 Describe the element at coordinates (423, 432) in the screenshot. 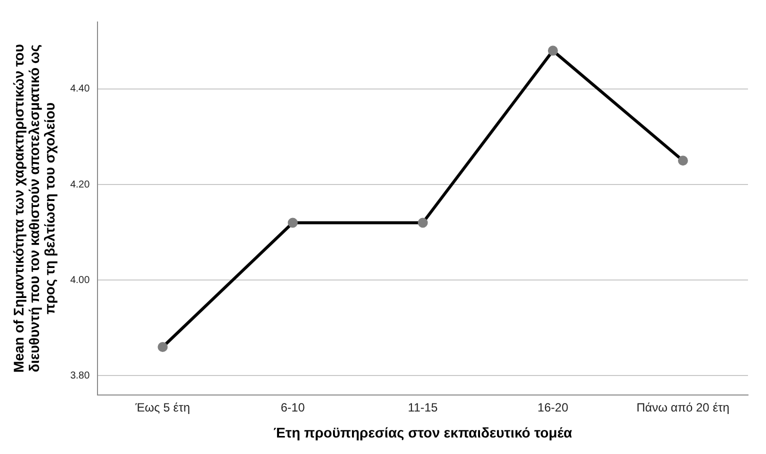

I see `x-axis-title: Έτη προϋπηρεσίας στον εκπαιδευτικό τομέα` at that location.